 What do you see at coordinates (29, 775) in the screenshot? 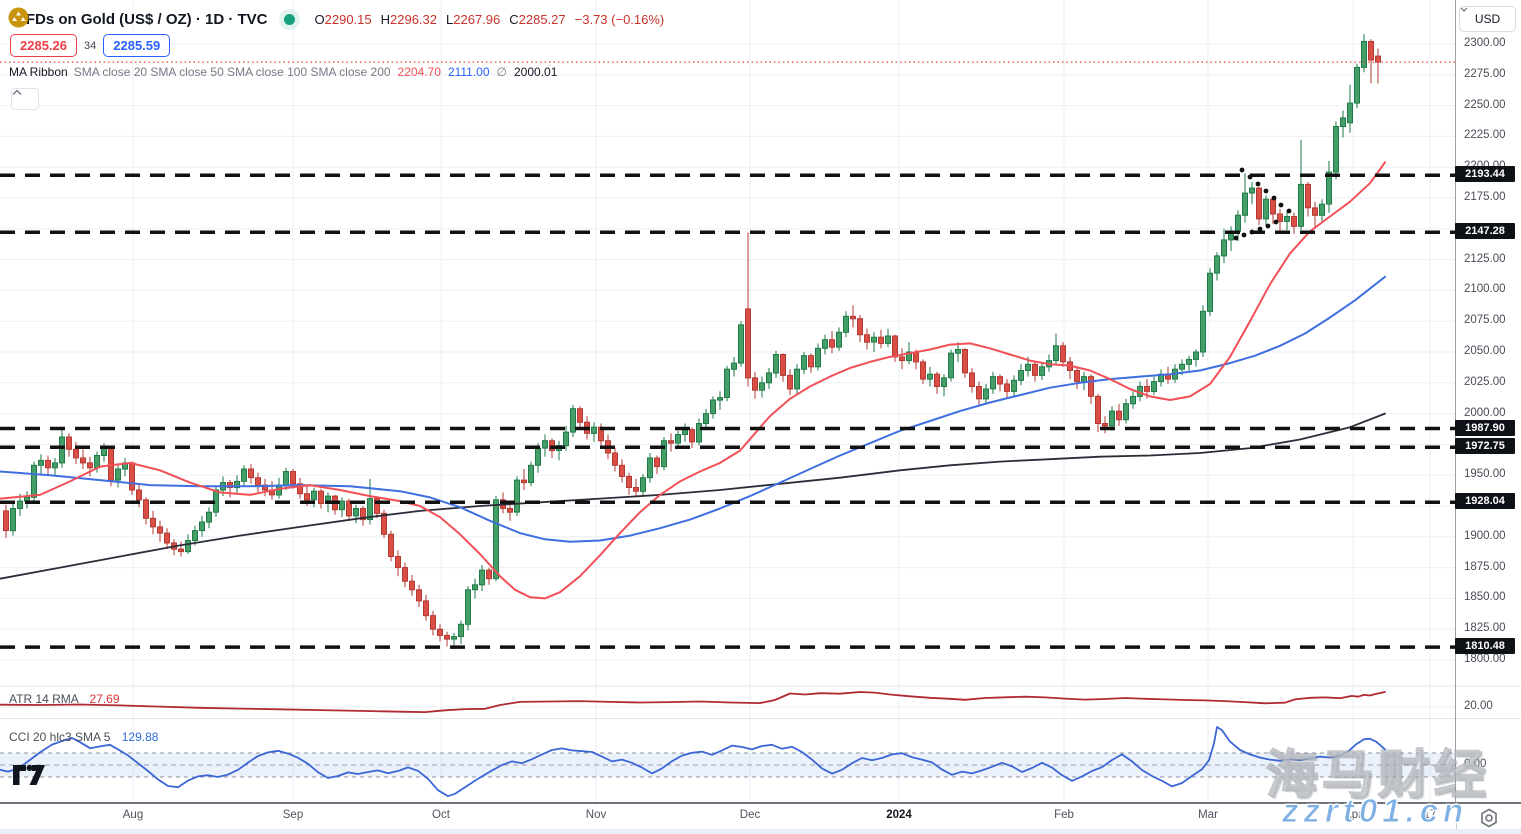
I see `tradingview-logo` at bounding box center [29, 775].